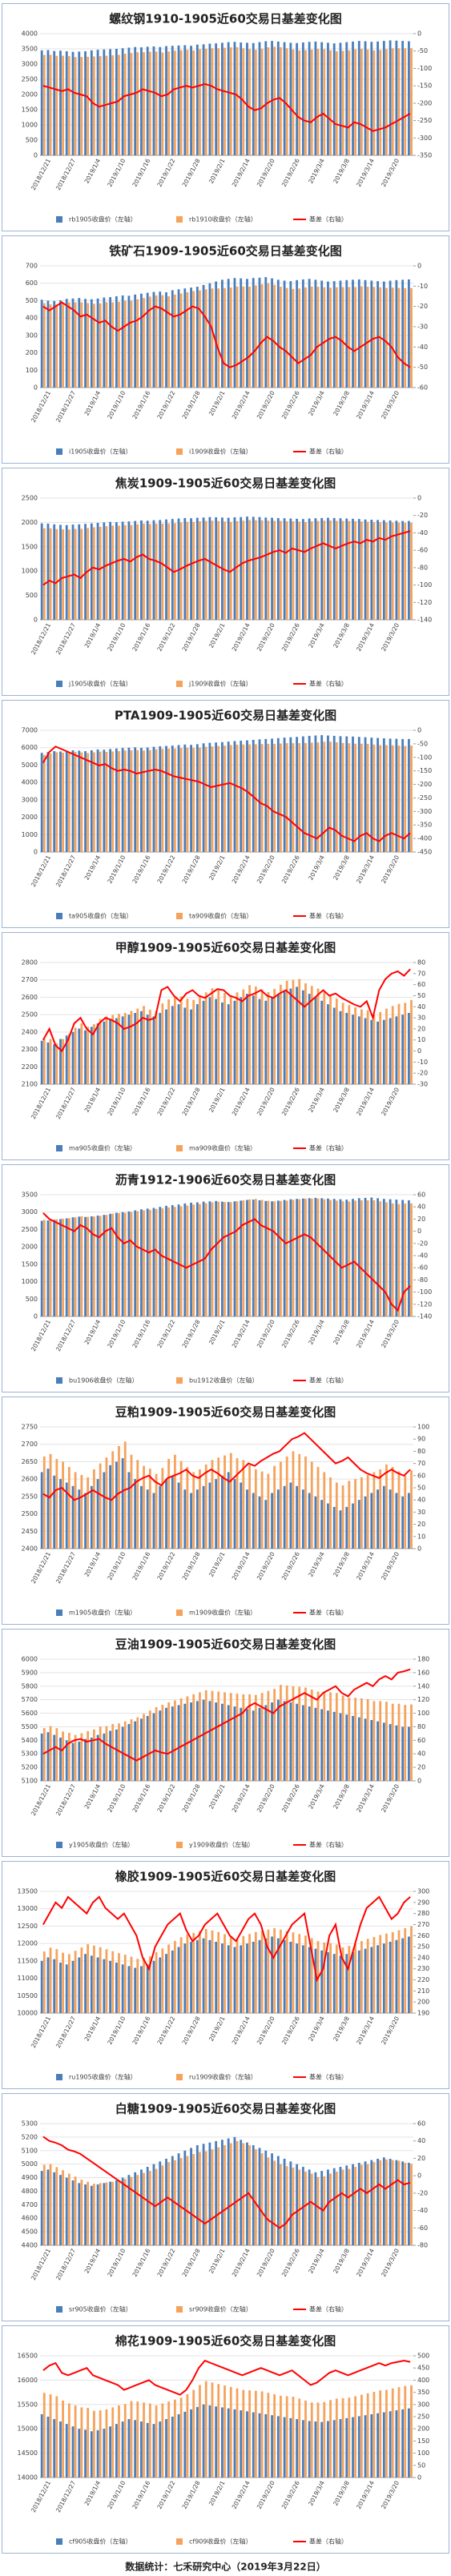  What do you see at coordinates (424, 155) in the screenshot?
I see `y2-tick-label: -350` at bounding box center [424, 155].